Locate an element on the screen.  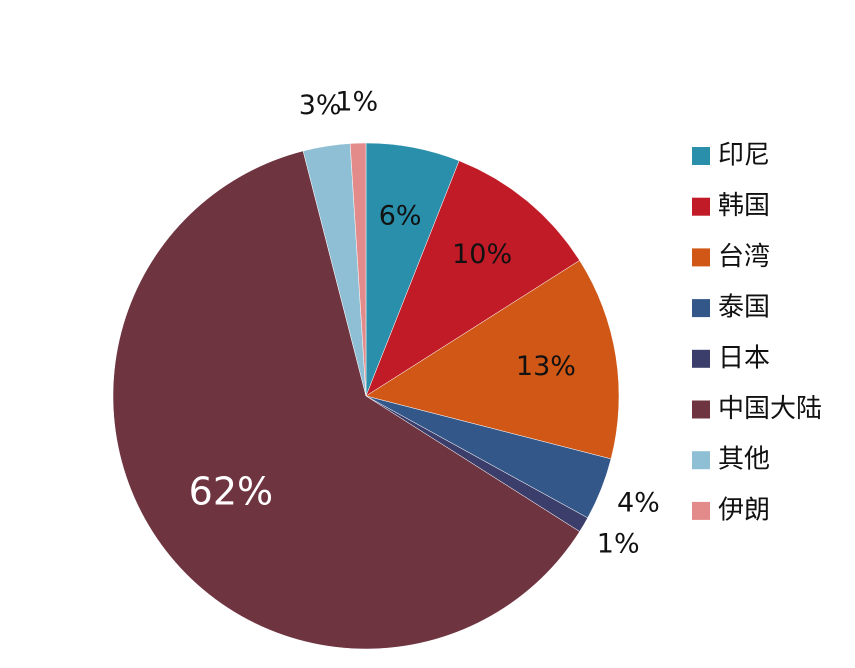
legend-label: 伊朗 is located at coordinates (744, 510).